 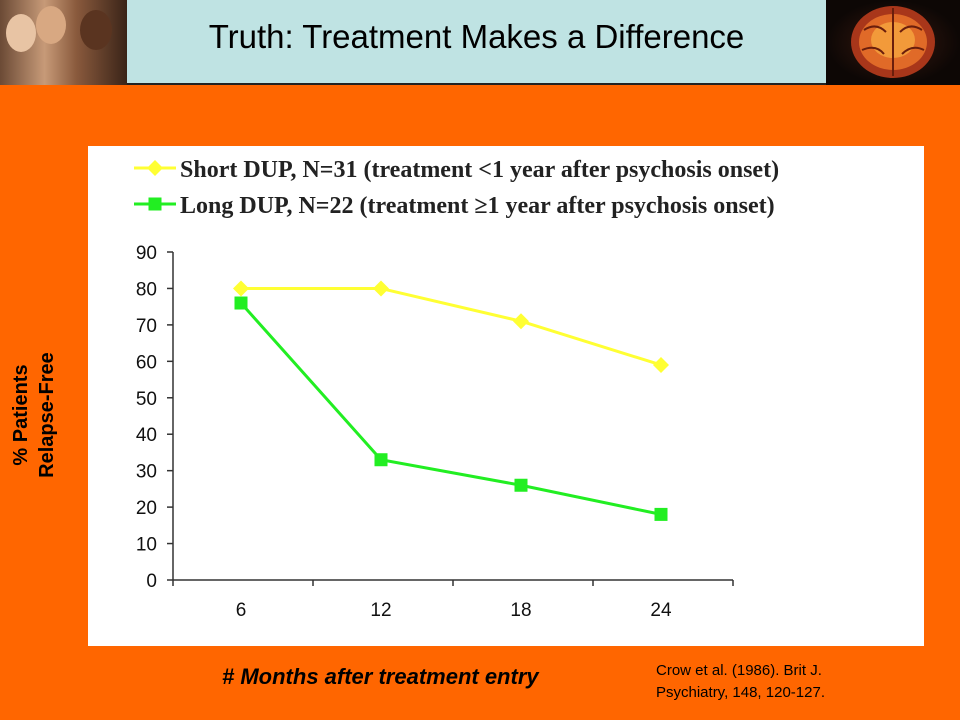 I want to click on brain-icon, so click(x=893, y=42).